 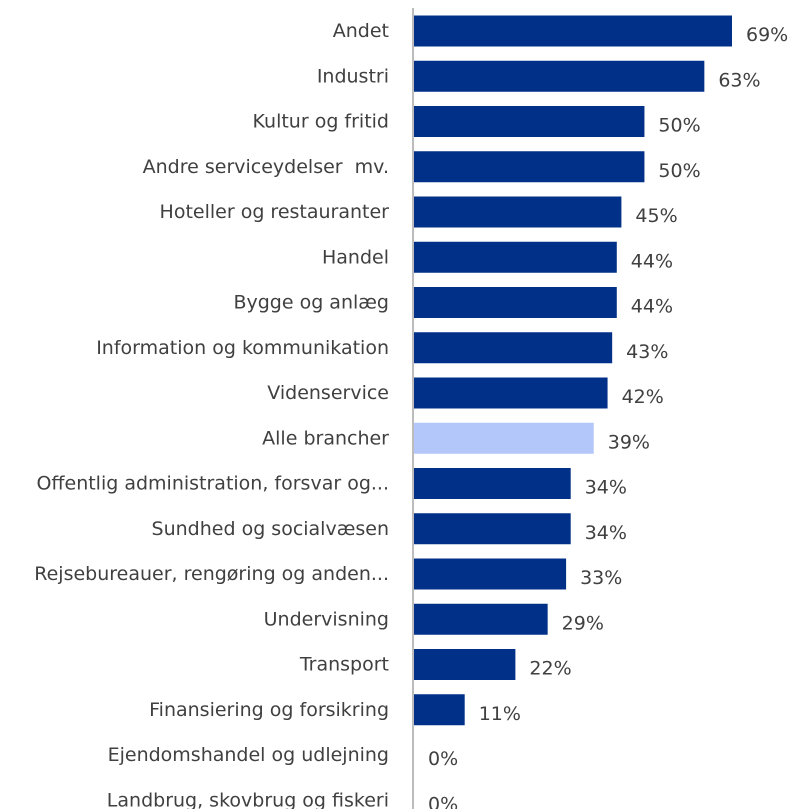 I want to click on category-label: Videnservice, so click(x=328, y=393).